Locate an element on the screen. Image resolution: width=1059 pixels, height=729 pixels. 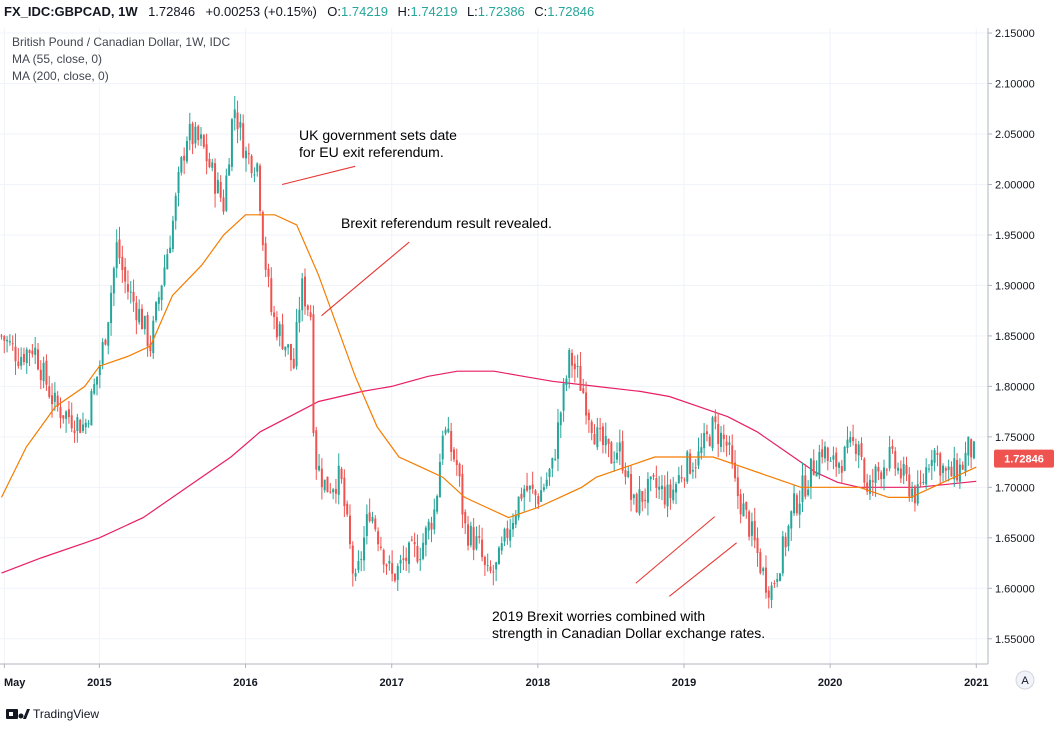
annotation-referendum-result: Brexit referendum result revealed. is located at coordinates (446, 223).